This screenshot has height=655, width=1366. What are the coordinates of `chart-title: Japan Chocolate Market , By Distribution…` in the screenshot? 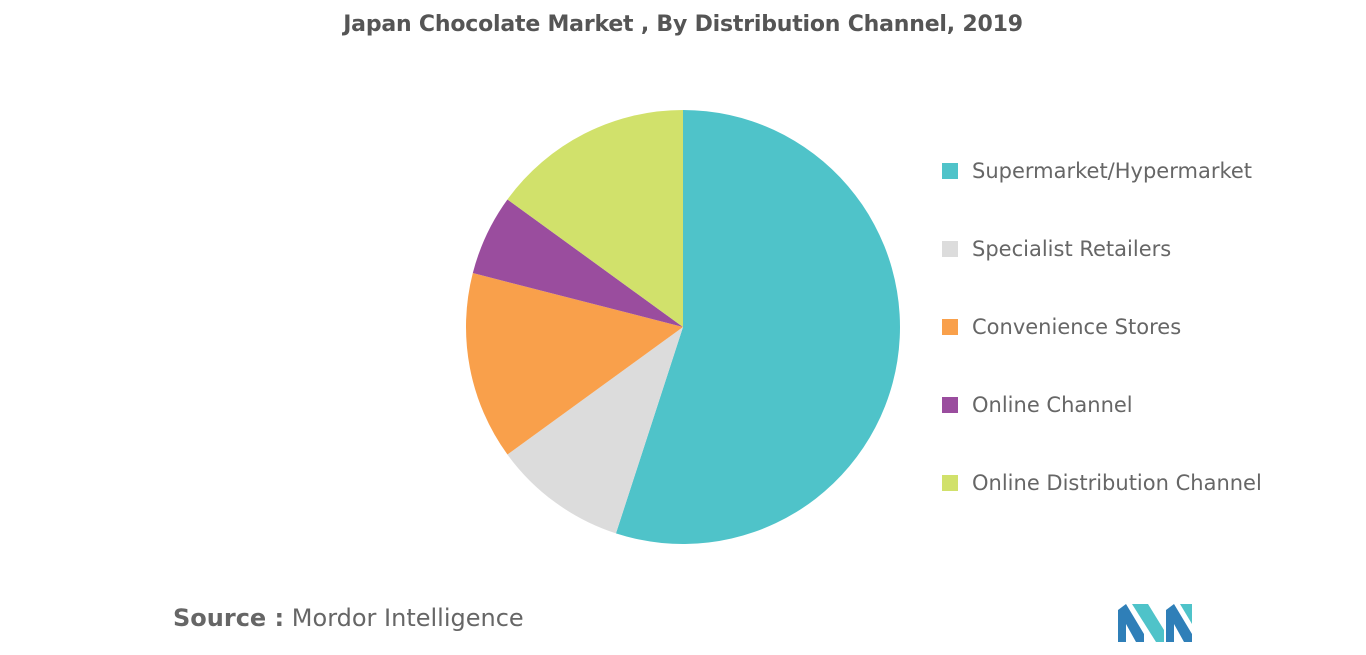 It's located at (683, 24).